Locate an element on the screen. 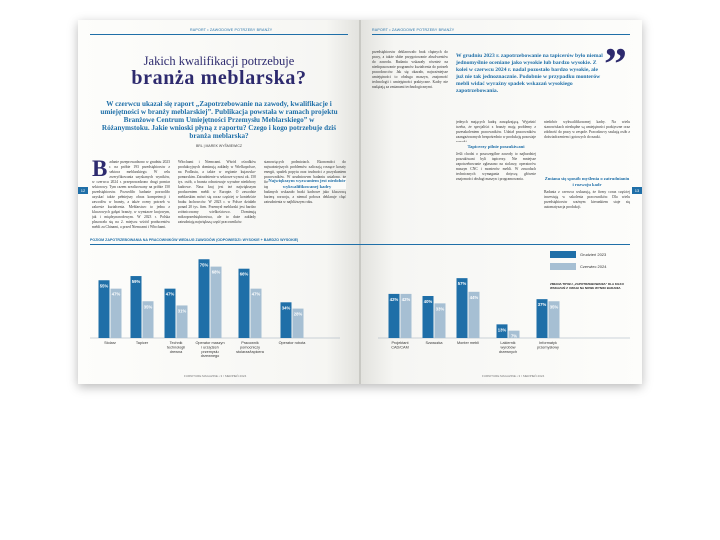 The image size is (720, 540). legend-swatch-dec is located at coordinates (563, 254).